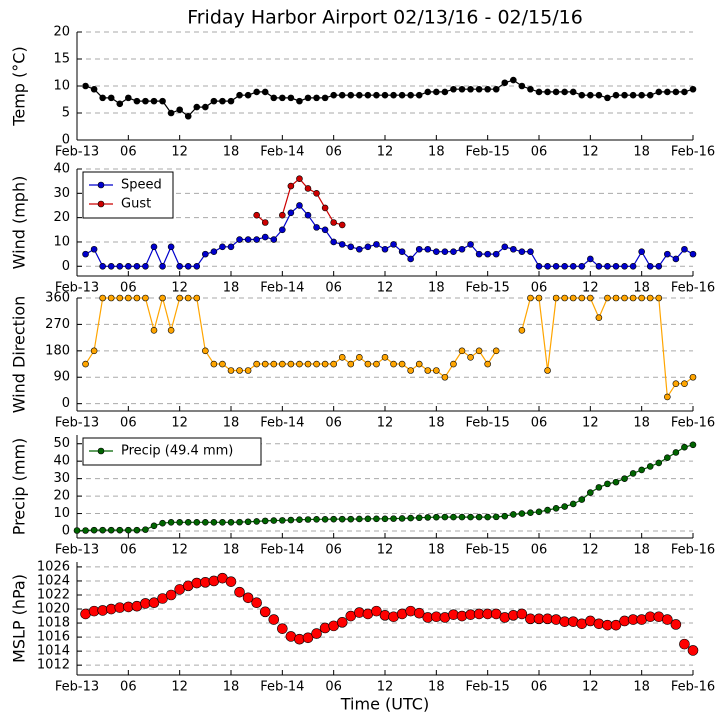 This screenshot has height=725, width=725. I want to click on y-tick-label: 0, so click(66, 403).